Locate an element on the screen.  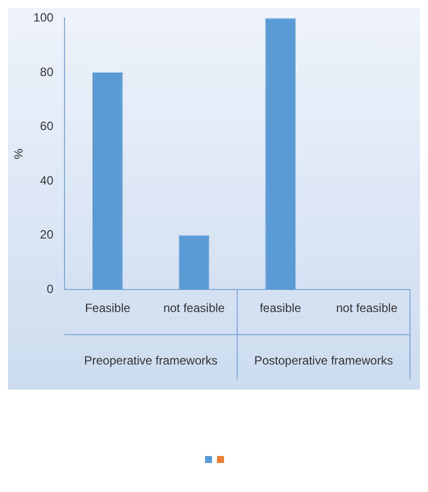
y-tick-label: 100 is located at coordinates (43, 17).